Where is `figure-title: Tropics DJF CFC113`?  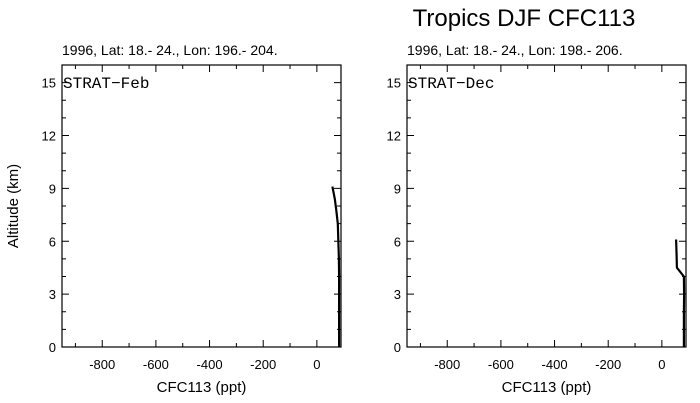 figure-title: Tropics DJF CFC113 is located at coordinates (524, 18).